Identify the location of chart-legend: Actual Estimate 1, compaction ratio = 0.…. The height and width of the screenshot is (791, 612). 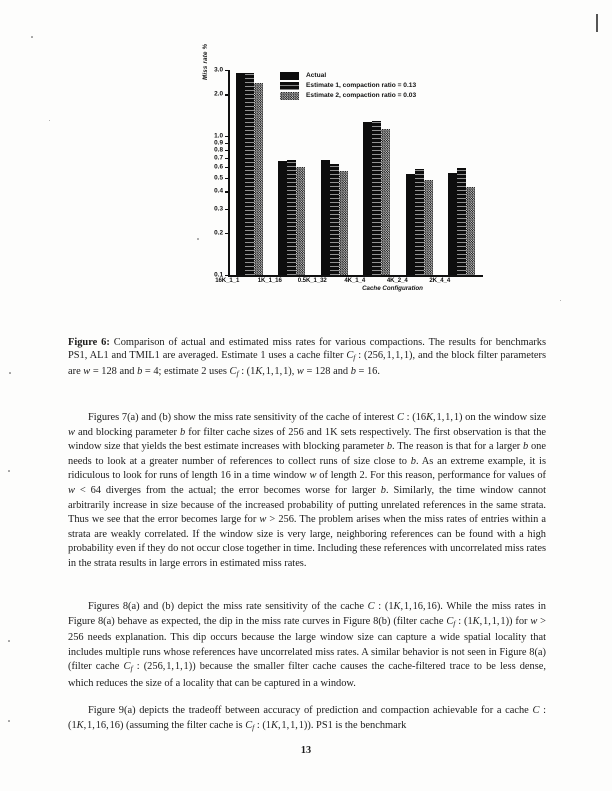
(348, 87).